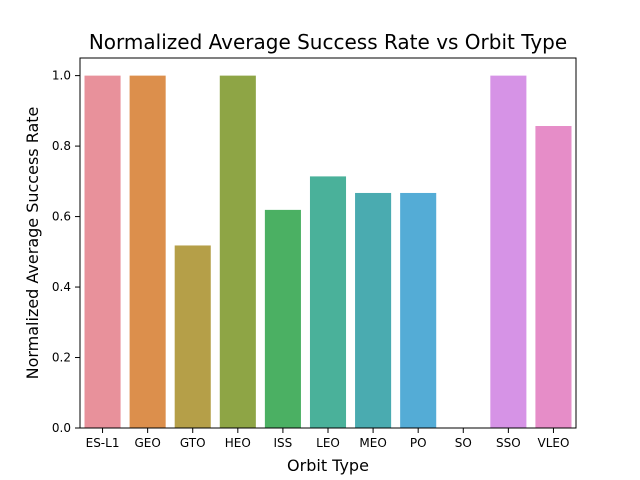 This screenshot has width=640, height=480. Describe the element at coordinates (508, 443) in the screenshot. I see `x-tick-label: SSO` at that location.